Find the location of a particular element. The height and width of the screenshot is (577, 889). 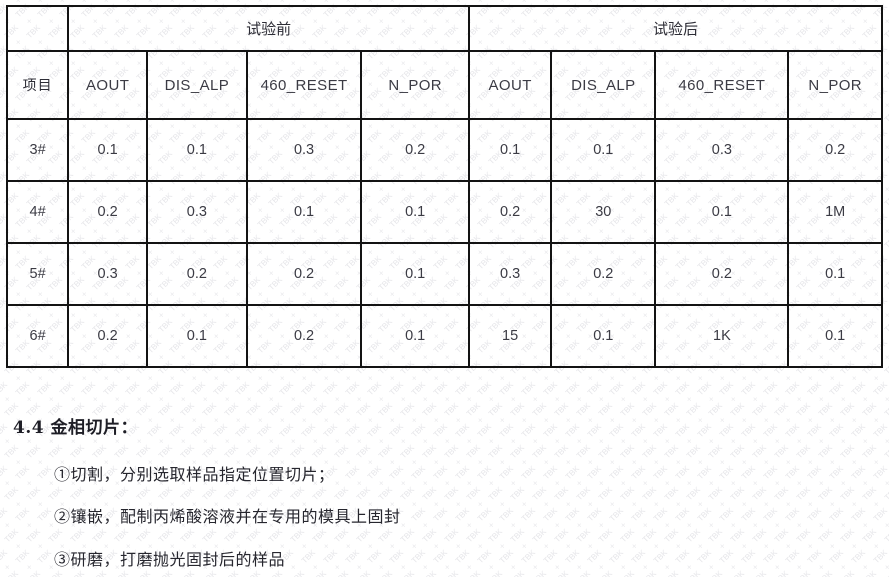

data-cell: 15 is located at coordinates (510, 336).